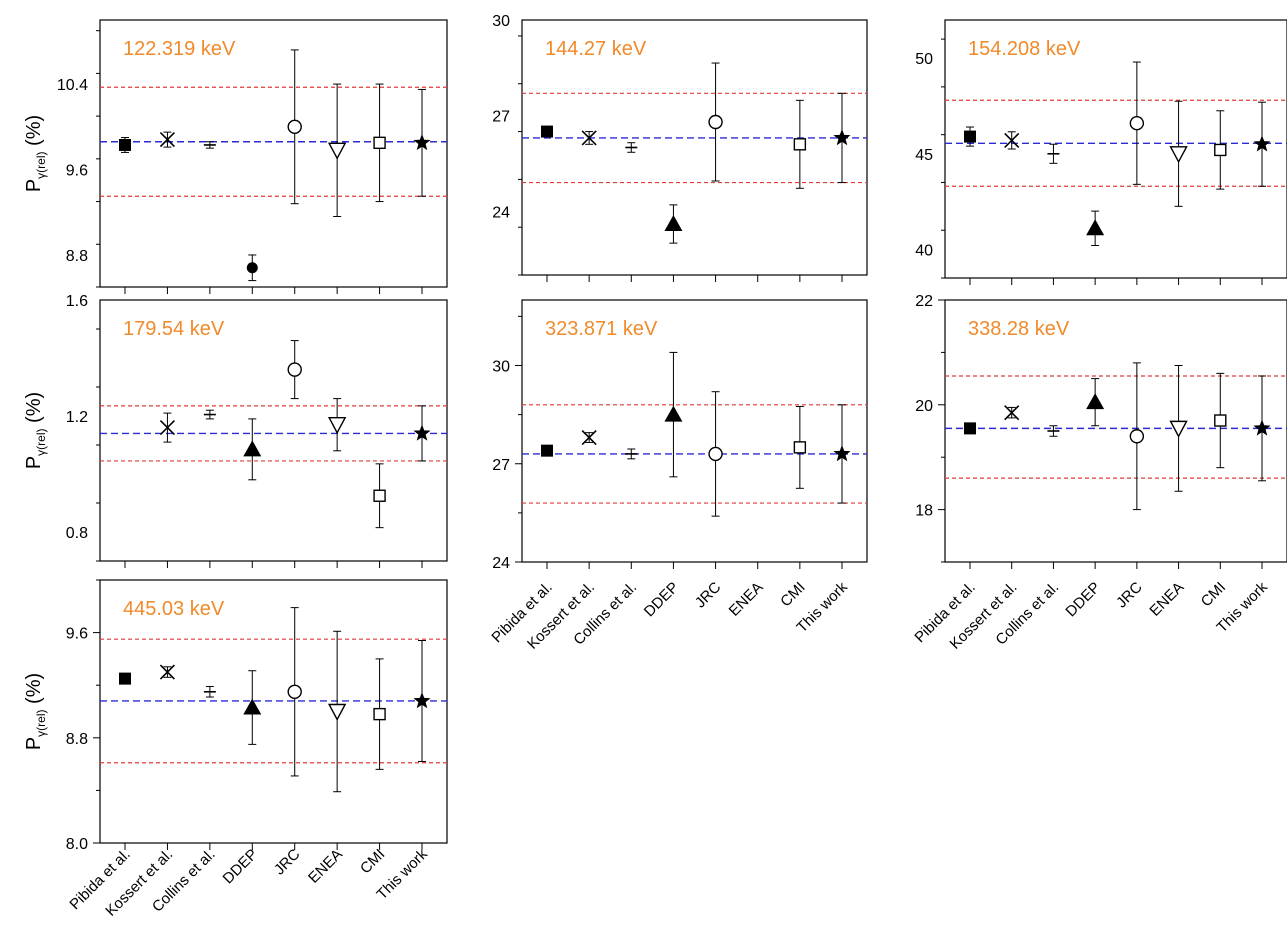 This screenshot has width=1287, height=951. I want to click on chart-title: 323.871 keV, so click(601, 329).